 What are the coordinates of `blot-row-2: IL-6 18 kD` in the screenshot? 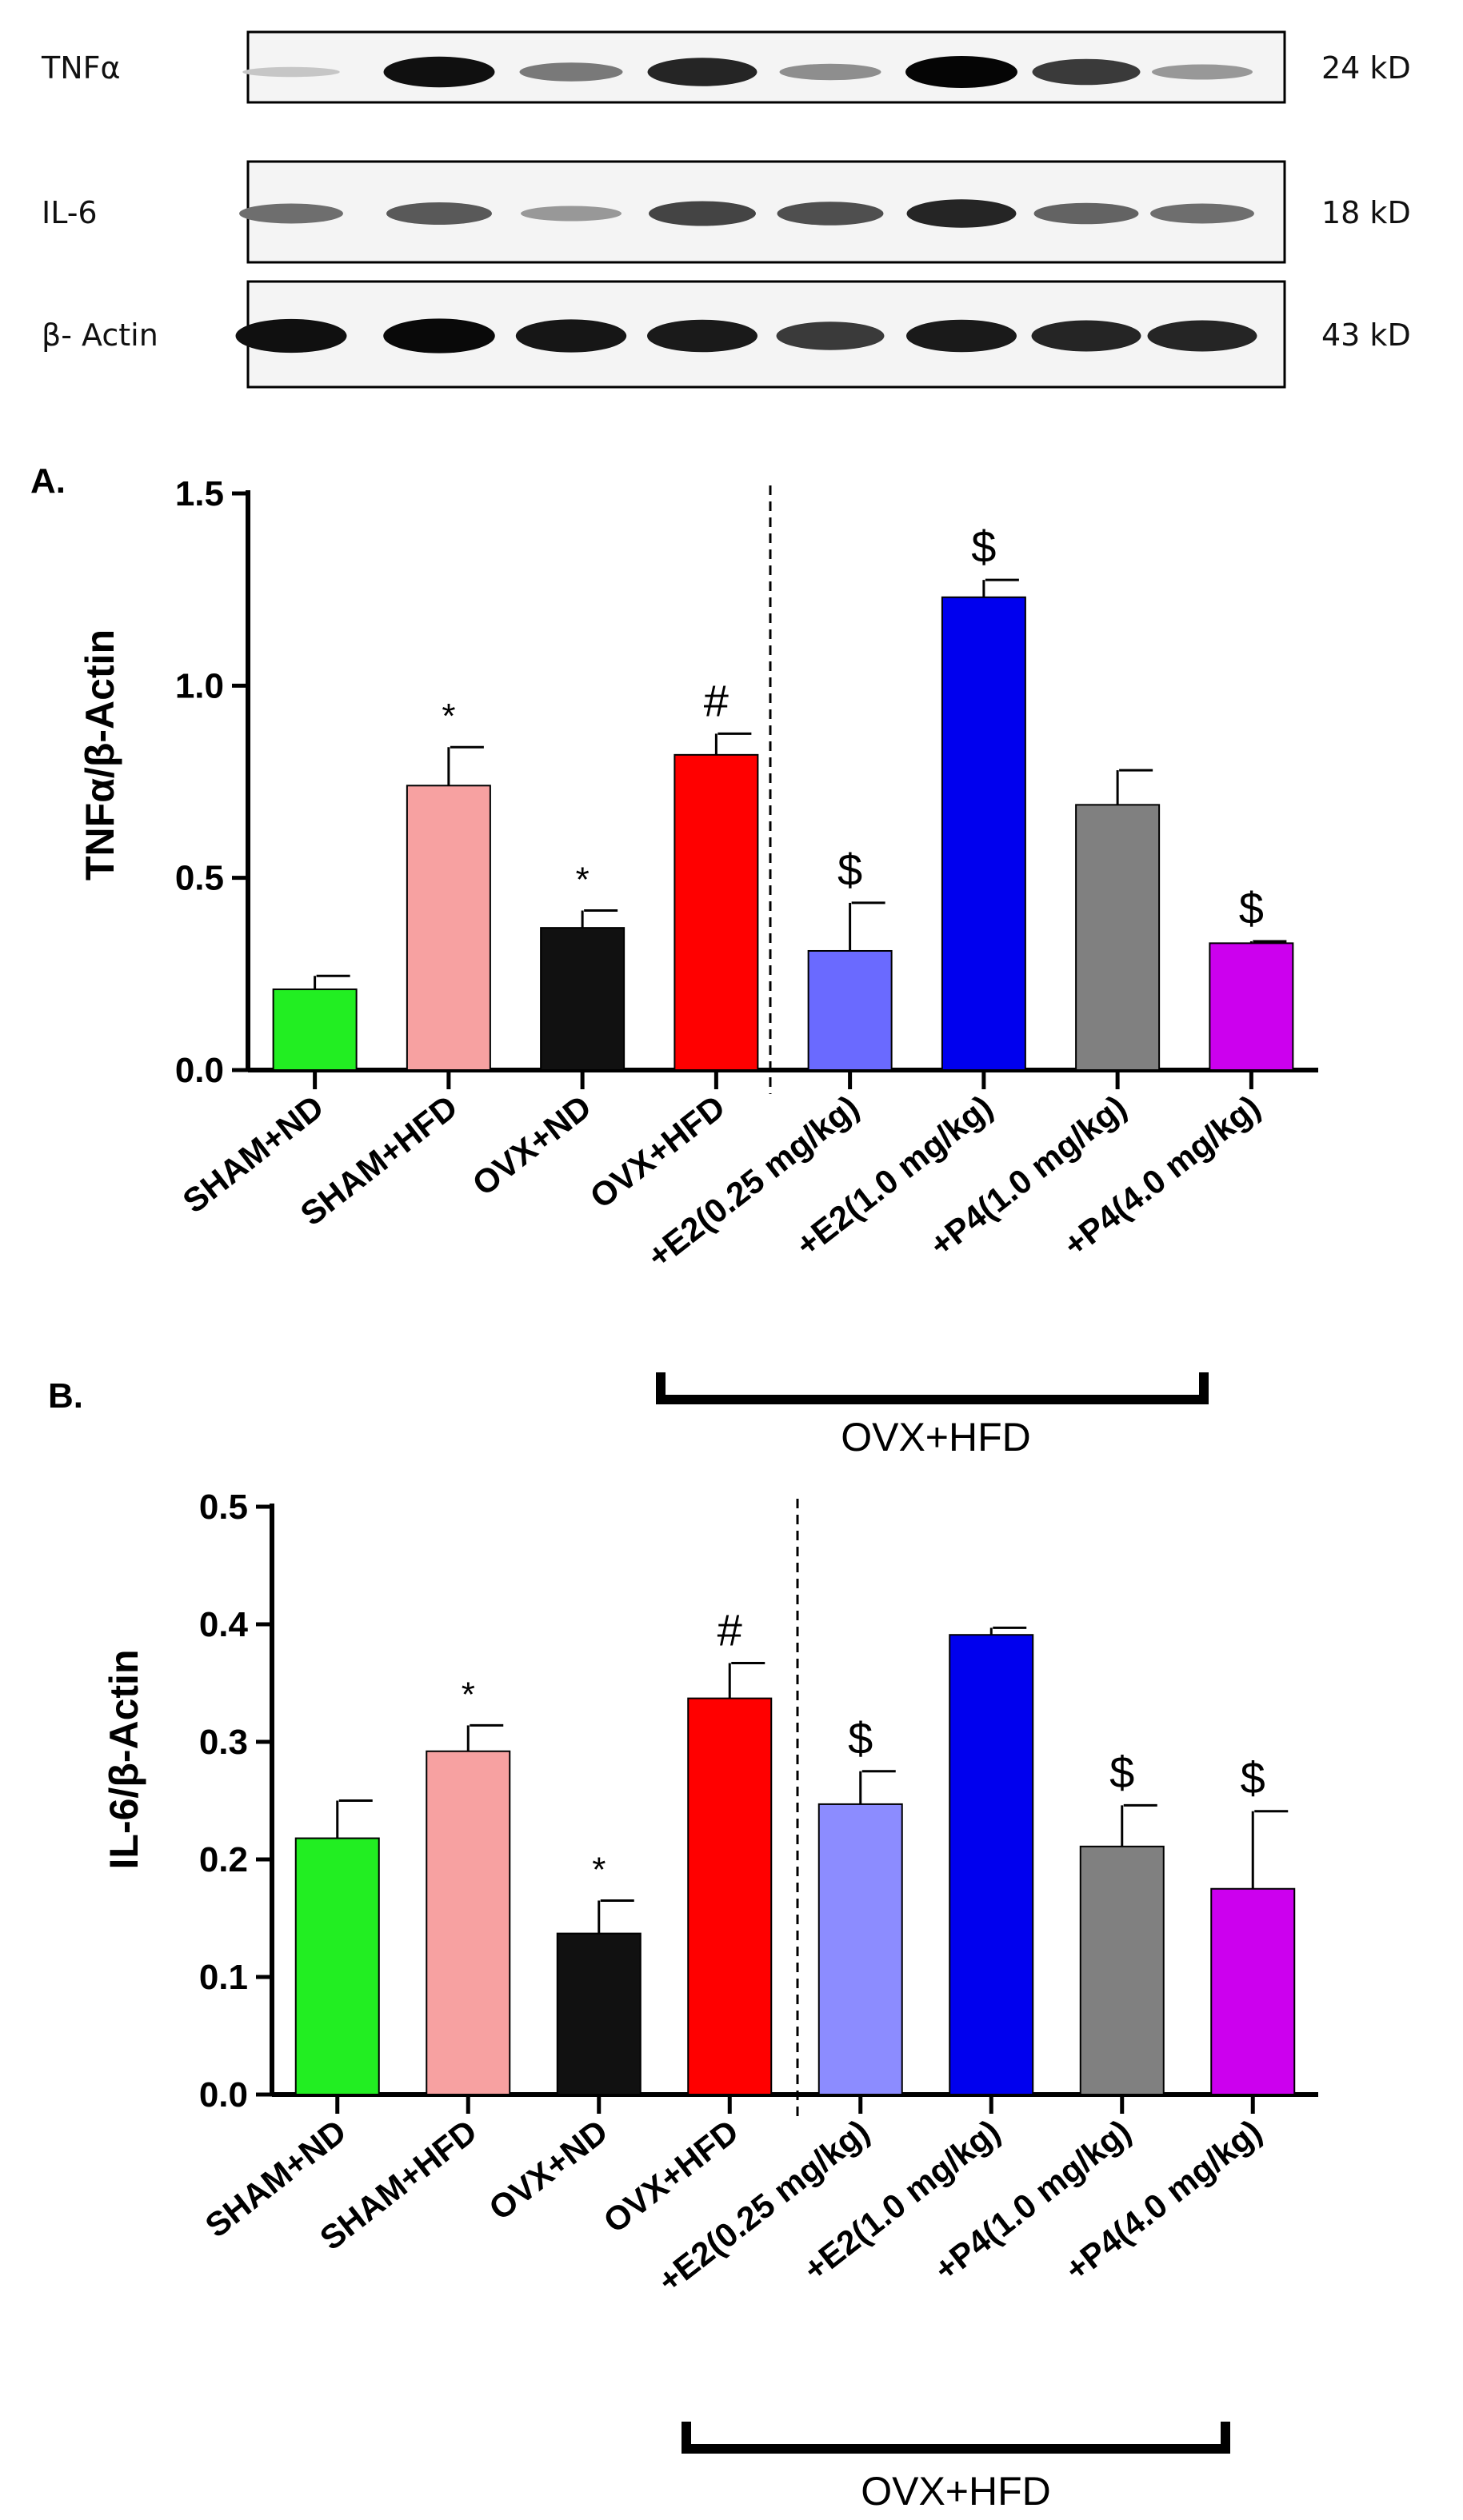 It's located at (726, 212).